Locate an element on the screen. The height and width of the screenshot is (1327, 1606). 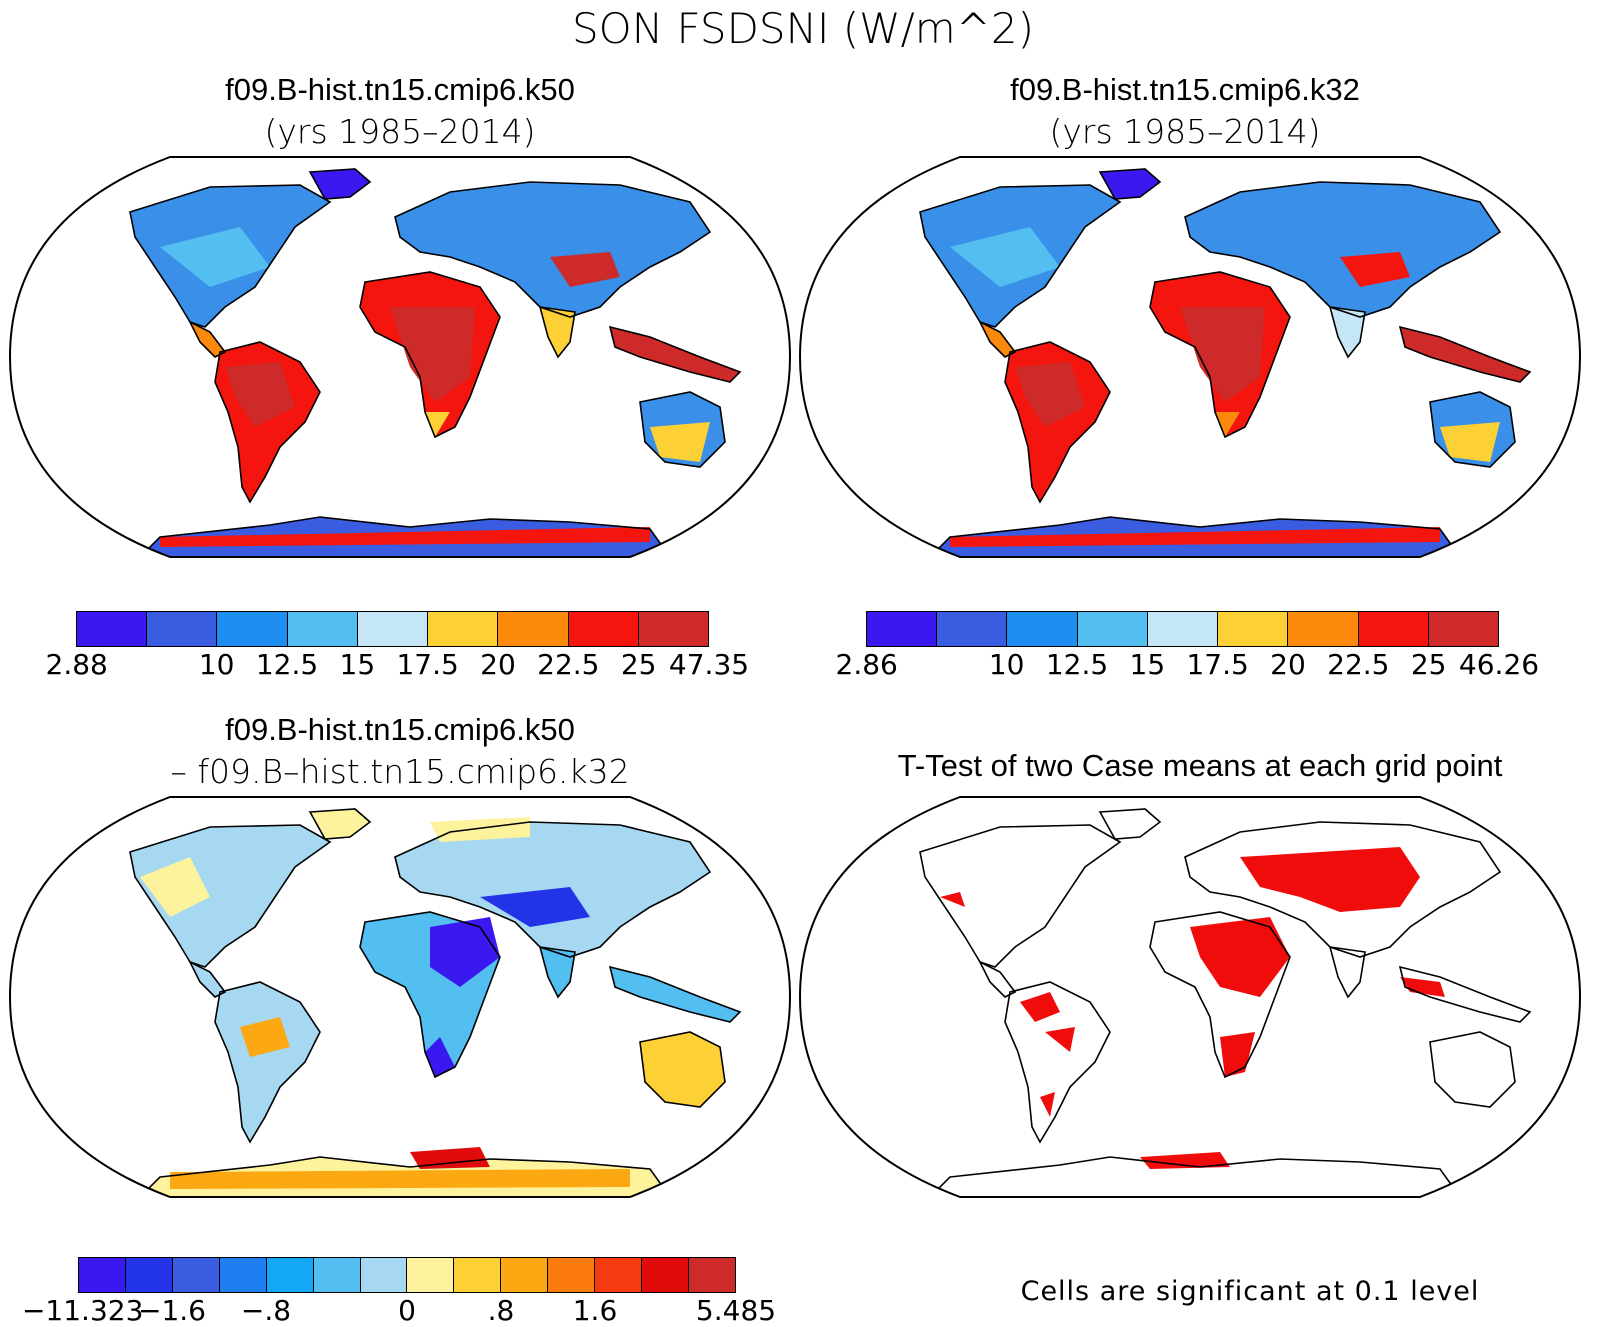
colorbar-top-left is located at coordinates (392, 629).